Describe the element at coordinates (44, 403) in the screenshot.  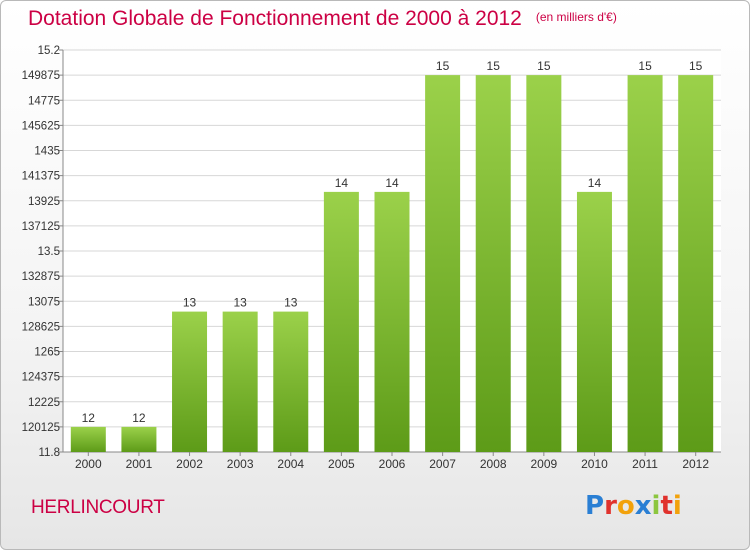
I see `y-tick-label: 12225` at that location.